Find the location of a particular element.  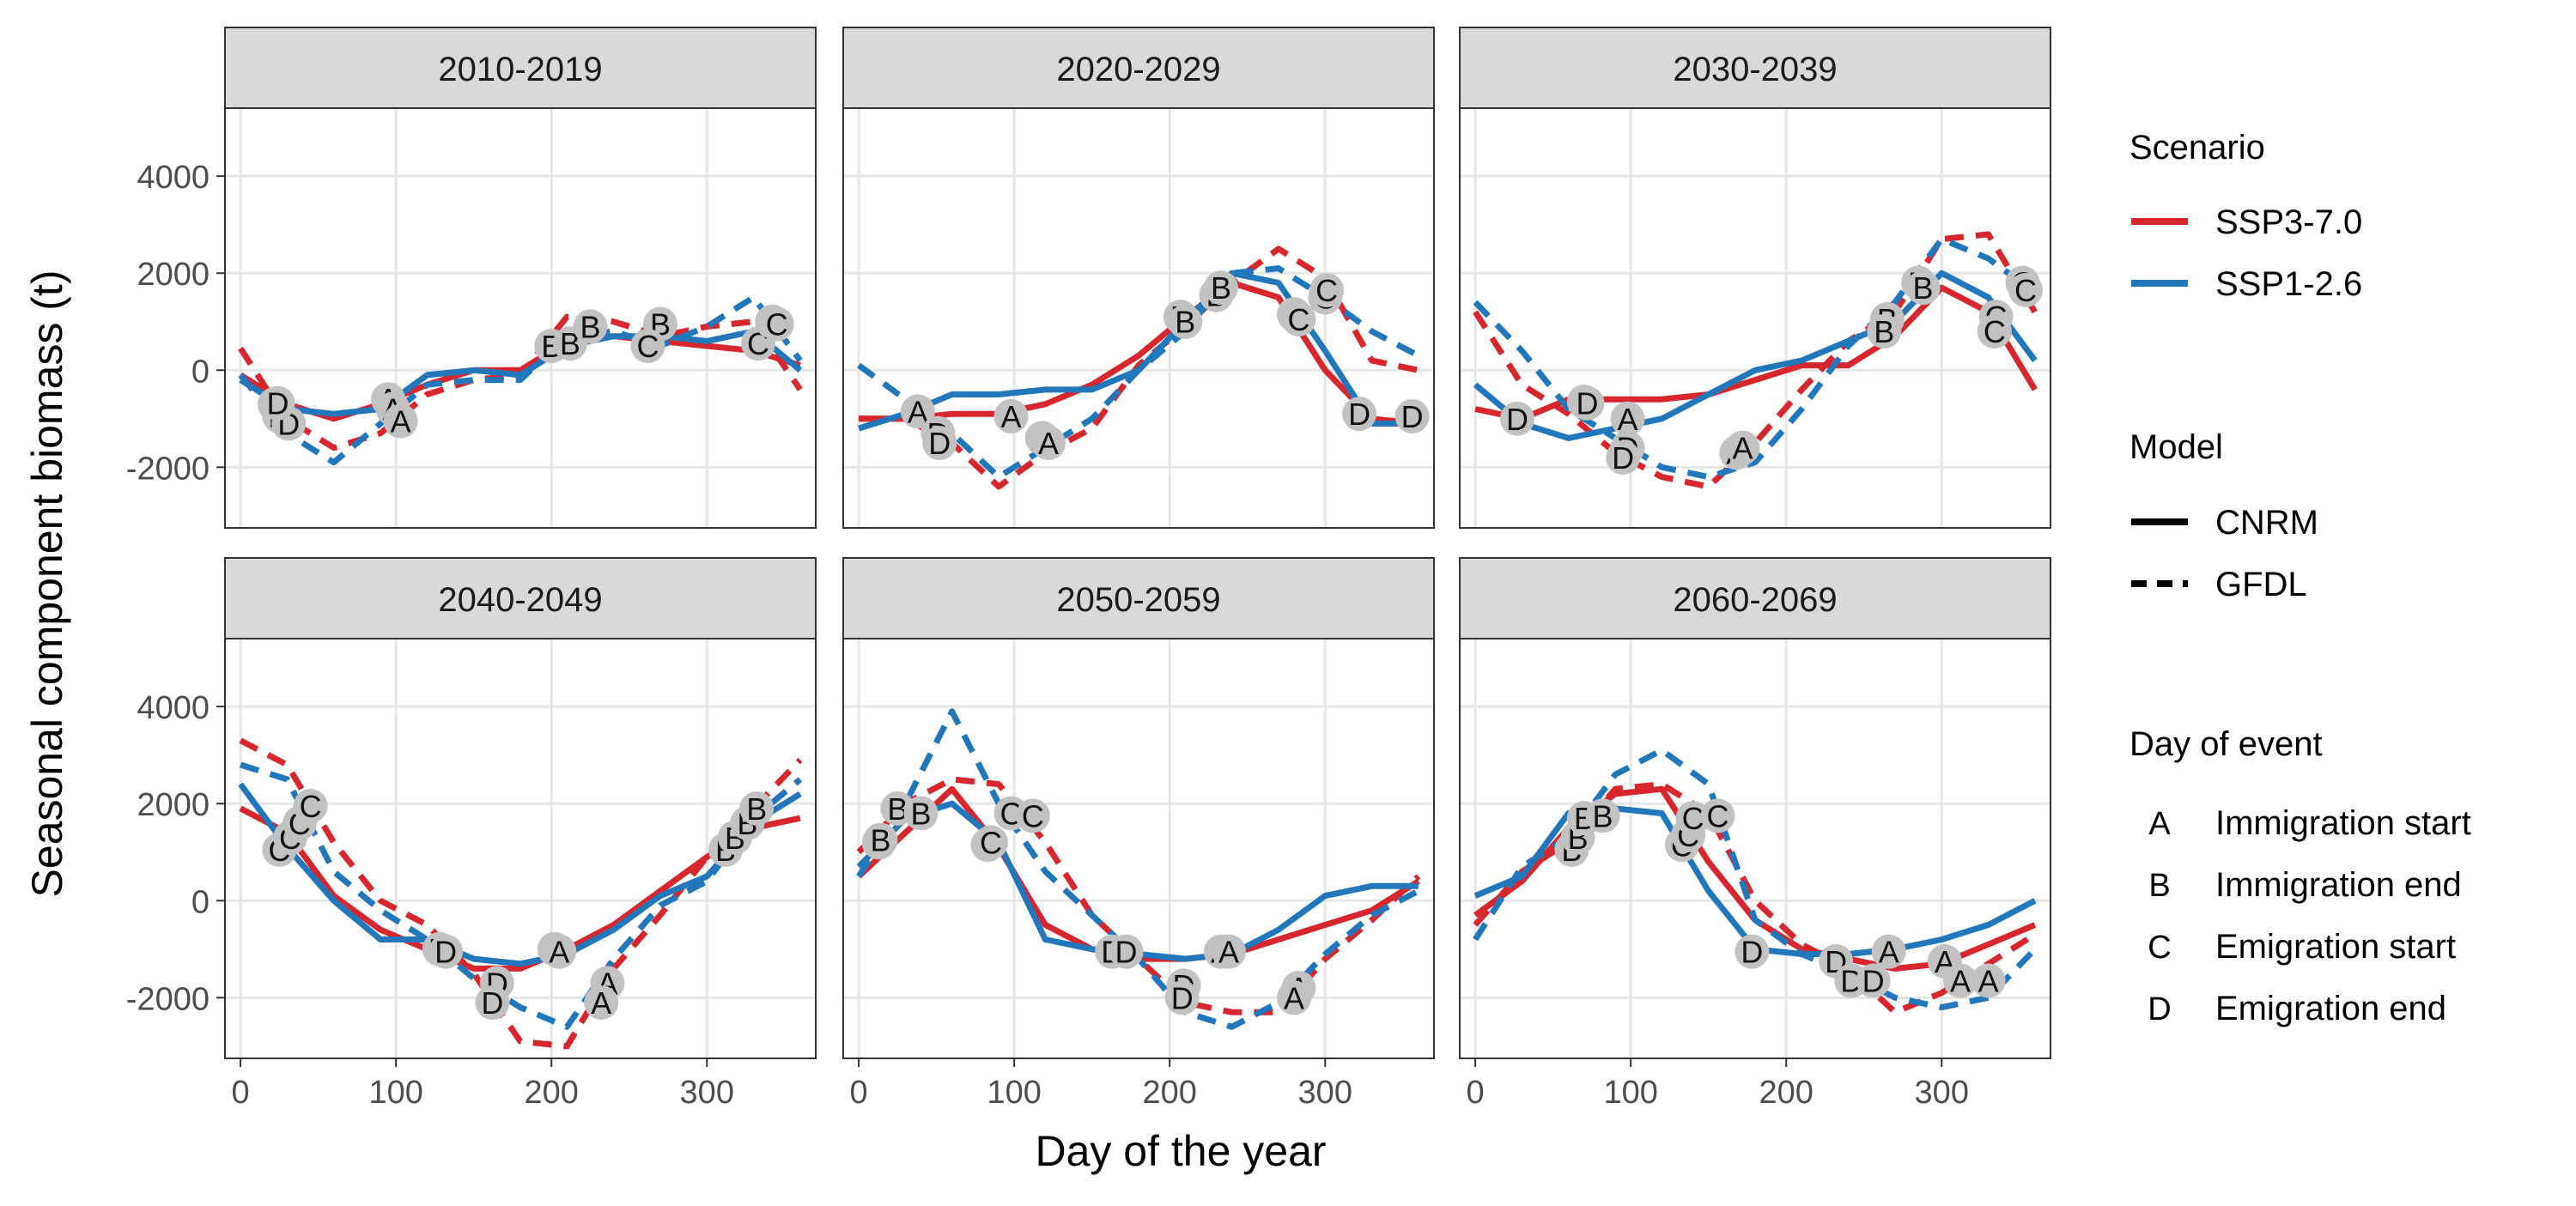

legend-title-scenario: Scenario is located at coordinates (2197, 148).